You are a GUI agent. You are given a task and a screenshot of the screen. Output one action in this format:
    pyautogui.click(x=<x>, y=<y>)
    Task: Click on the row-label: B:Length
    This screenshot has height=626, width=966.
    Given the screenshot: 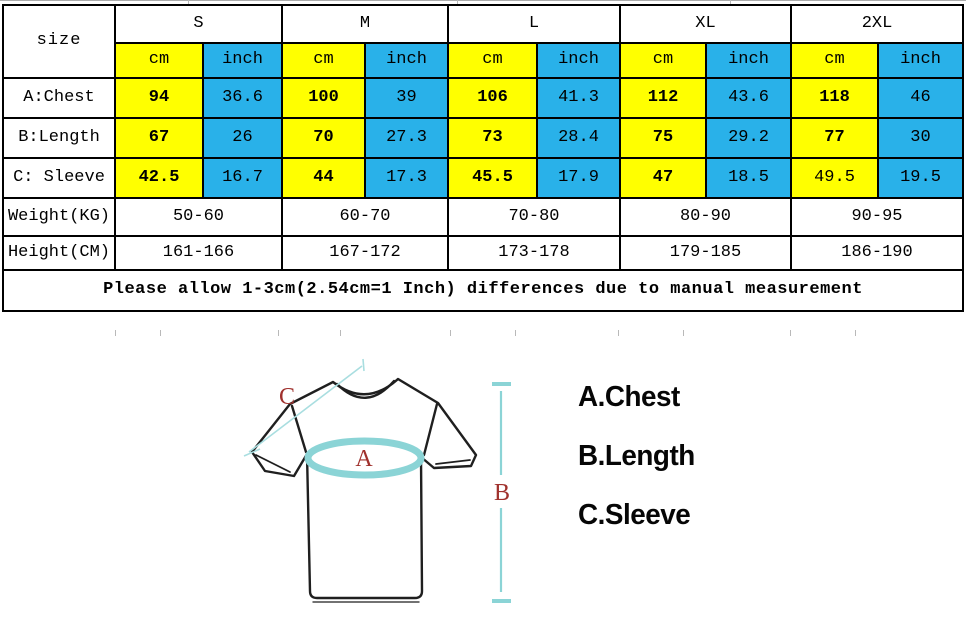 What is the action you would take?
    pyautogui.click(x=59, y=138)
    